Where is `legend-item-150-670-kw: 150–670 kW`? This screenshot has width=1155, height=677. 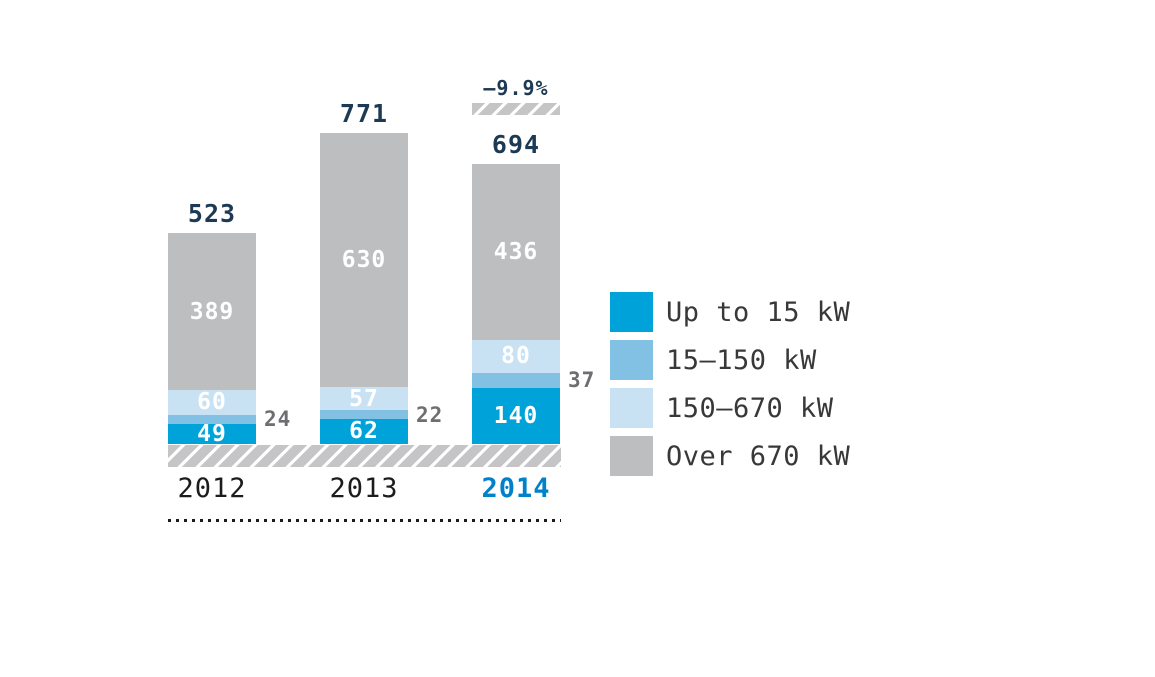
legend-item-150-670-kw: 150–670 kW is located at coordinates (730, 408).